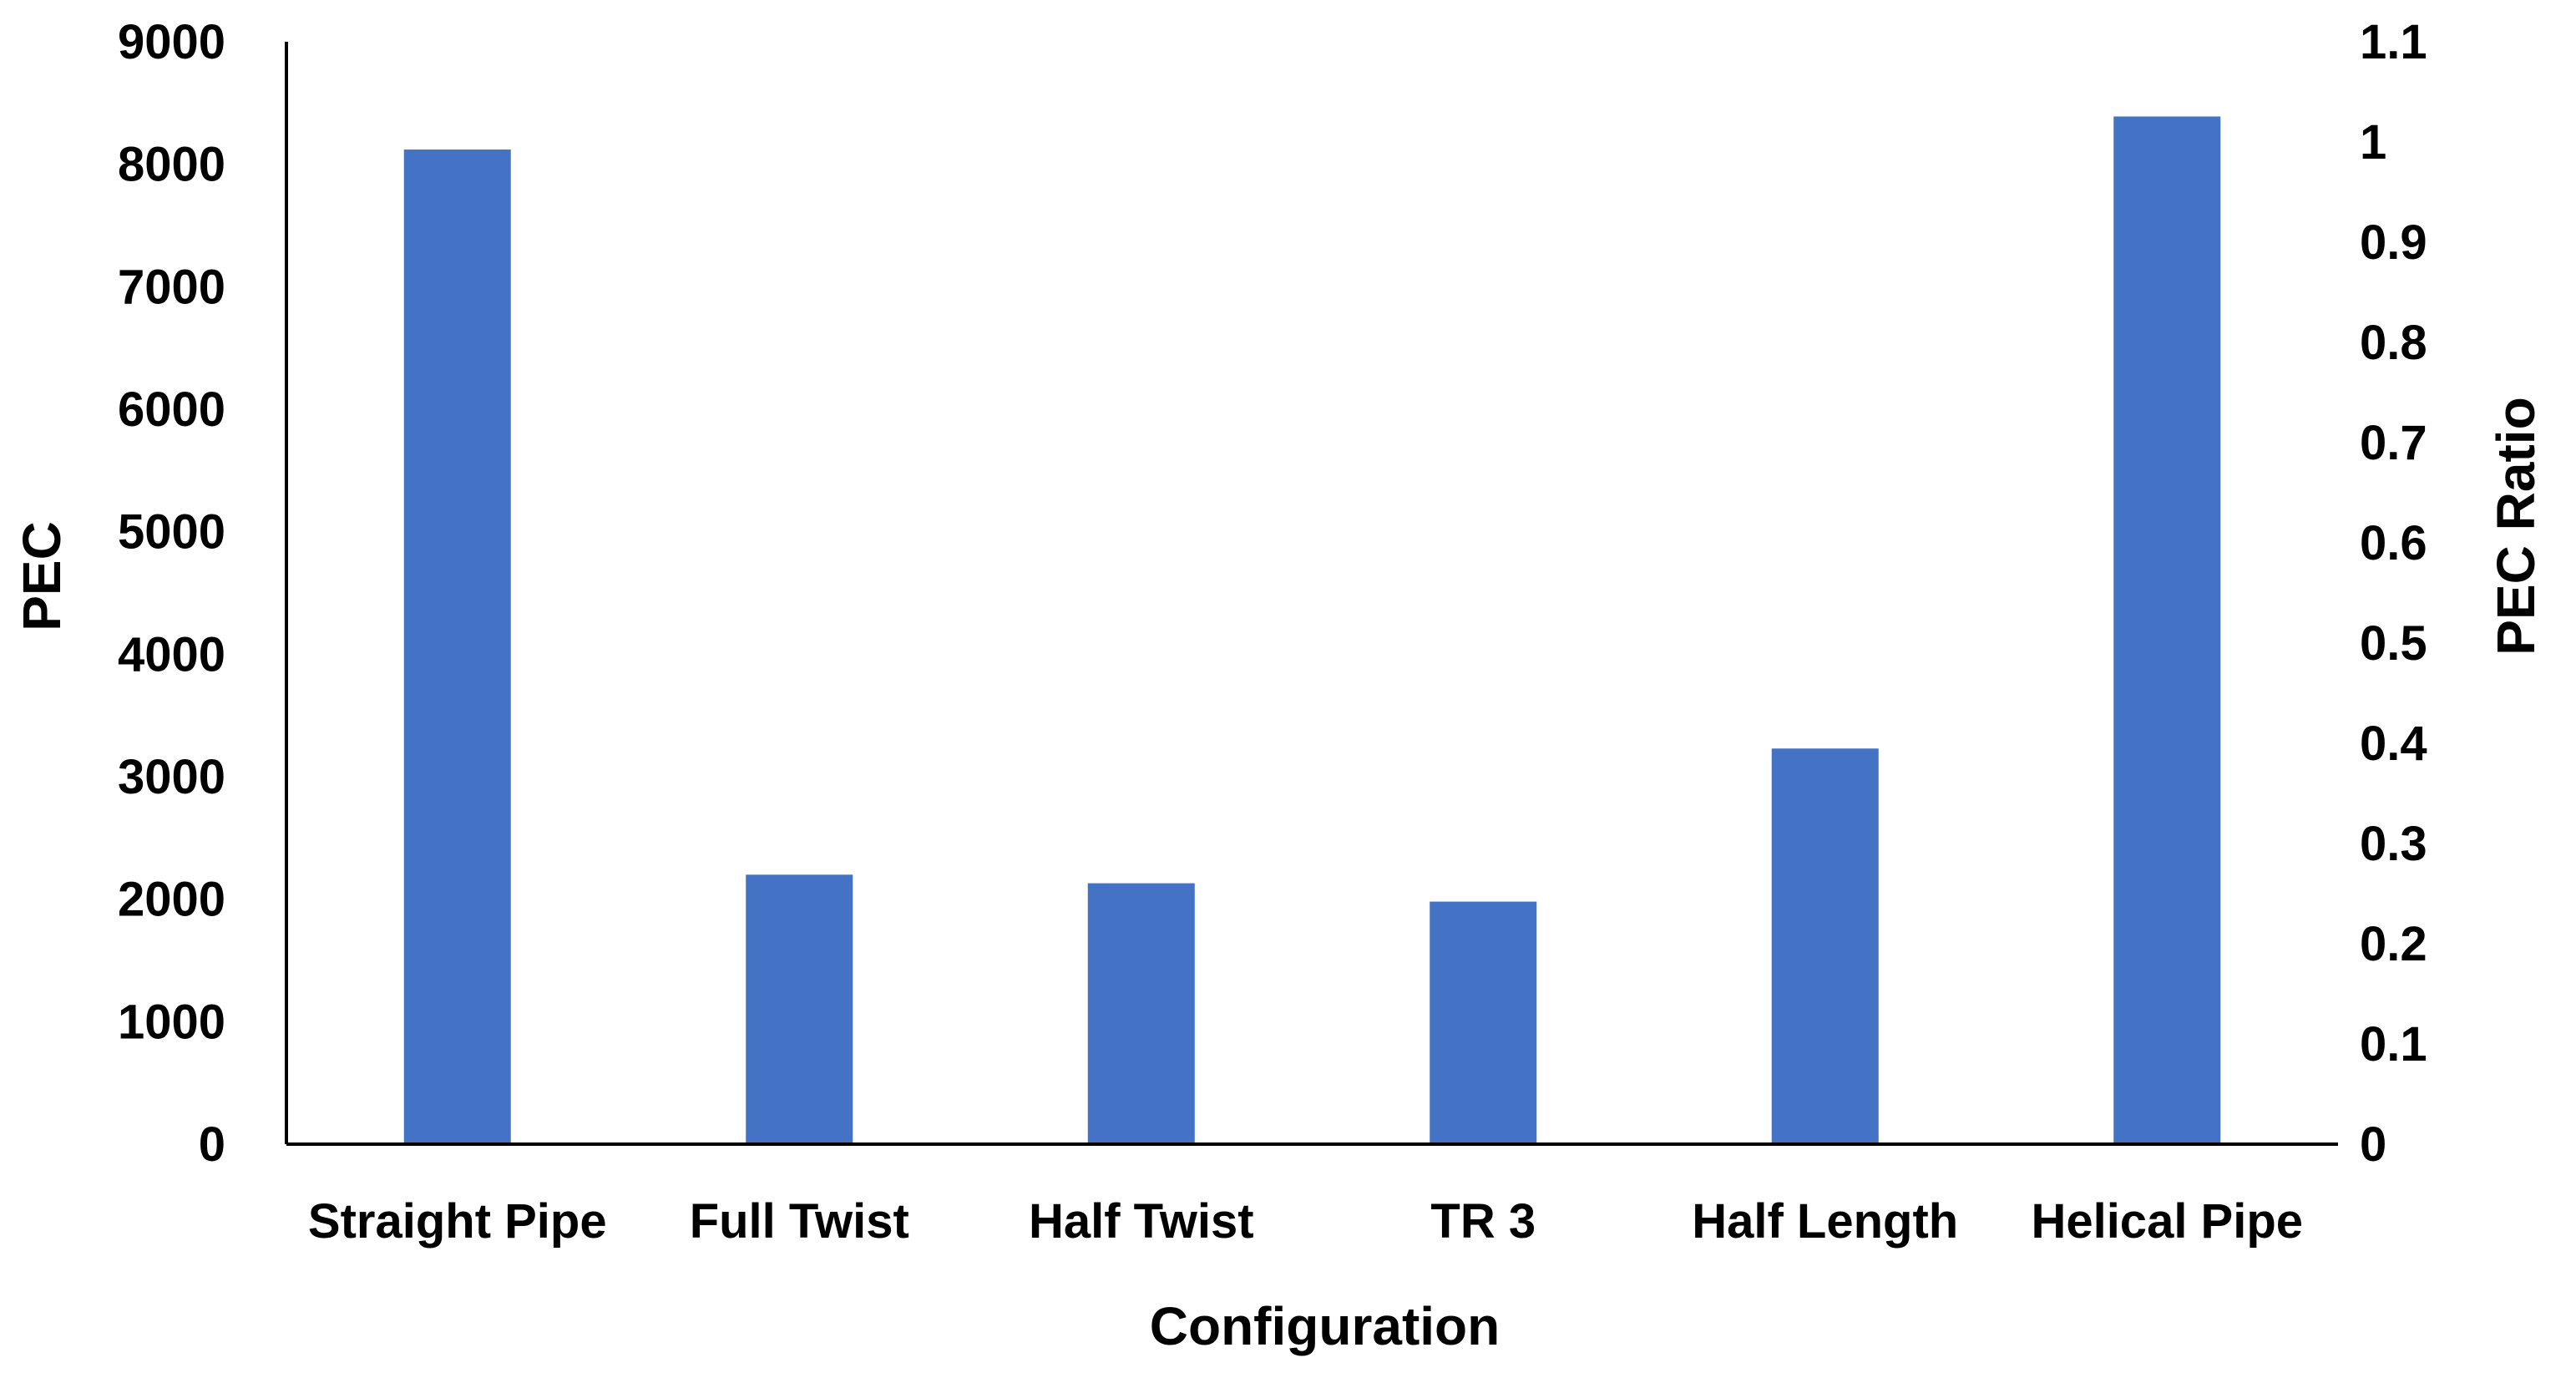 The width and height of the screenshot is (2576, 1378). I want to click on y-tick-label: 4000, so click(171, 654).